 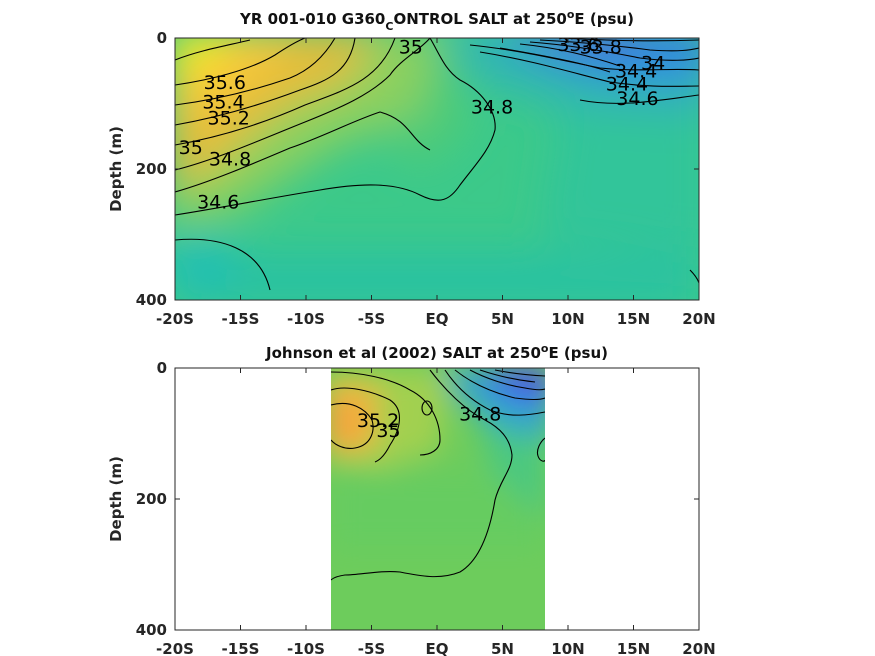 What do you see at coordinates (567, 648) in the screenshot?
I see `bottom-x-tick-label: 10N` at bounding box center [567, 648].